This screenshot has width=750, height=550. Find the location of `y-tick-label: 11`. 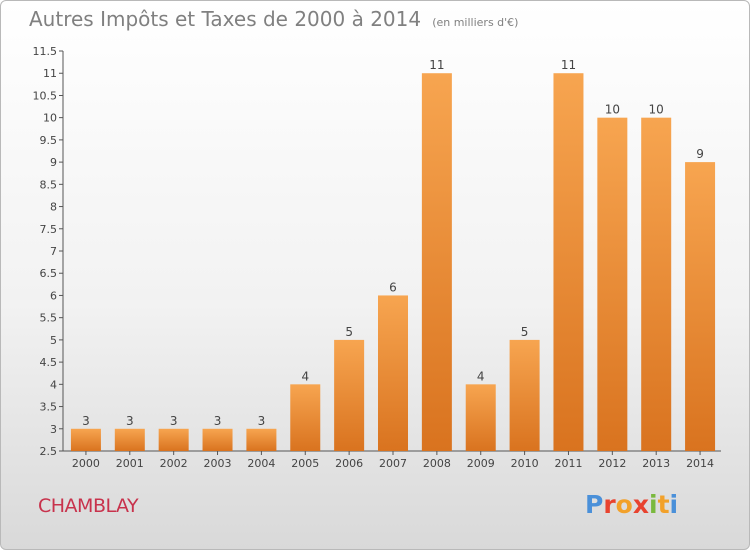

y-tick-label: 11 is located at coordinates (50, 73).